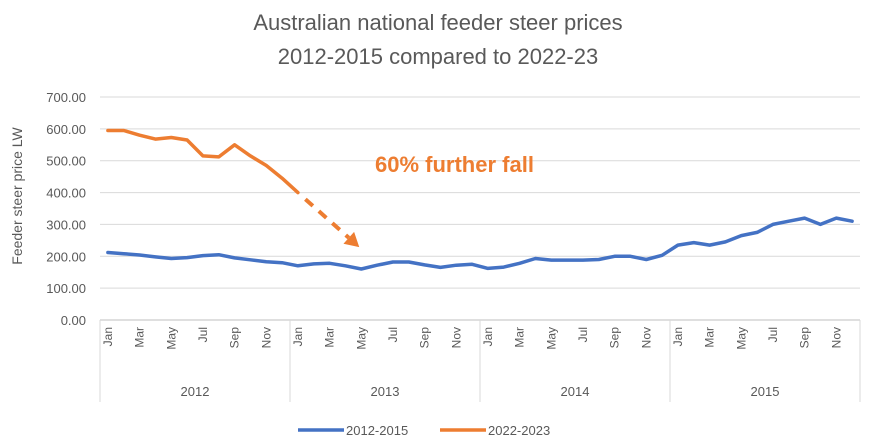  I want to click on y-tick-label: 0.00, so click(73, 320).